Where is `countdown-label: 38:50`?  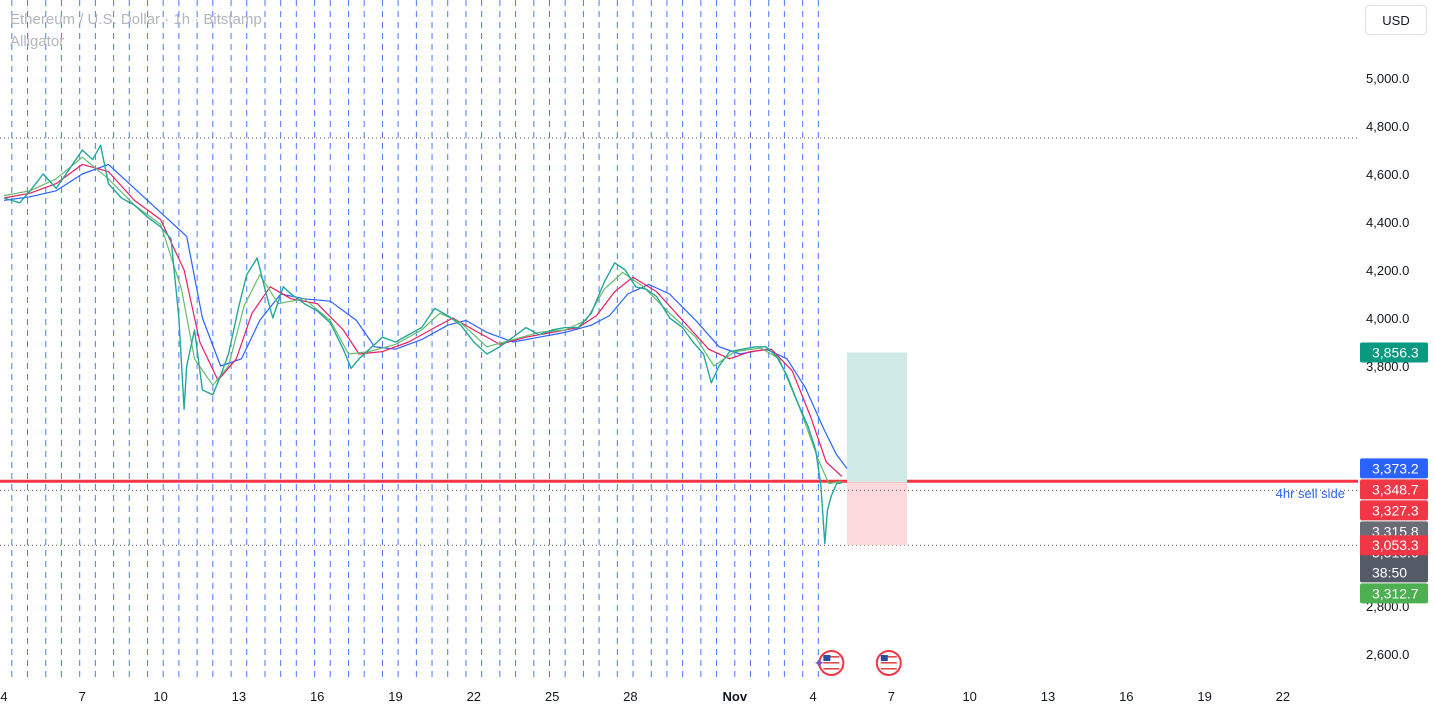 countdown-label: 38:50 is located at coordinates (1389, 572).